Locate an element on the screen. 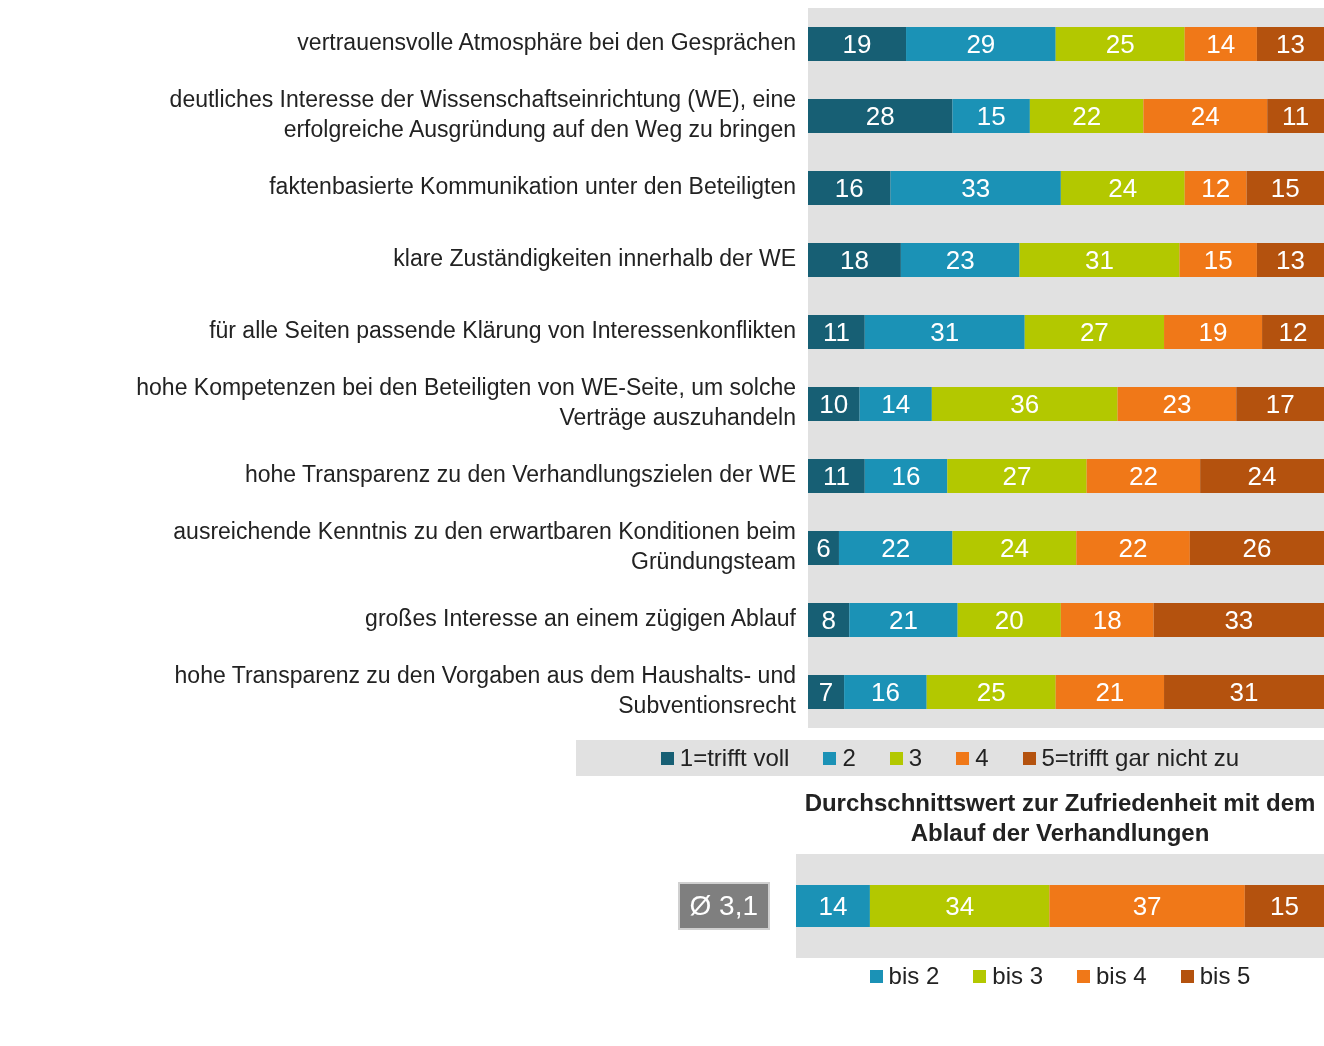 This screenshot has height=1046, width=1324. data-label: 7 is located at coordinates (826, 692).